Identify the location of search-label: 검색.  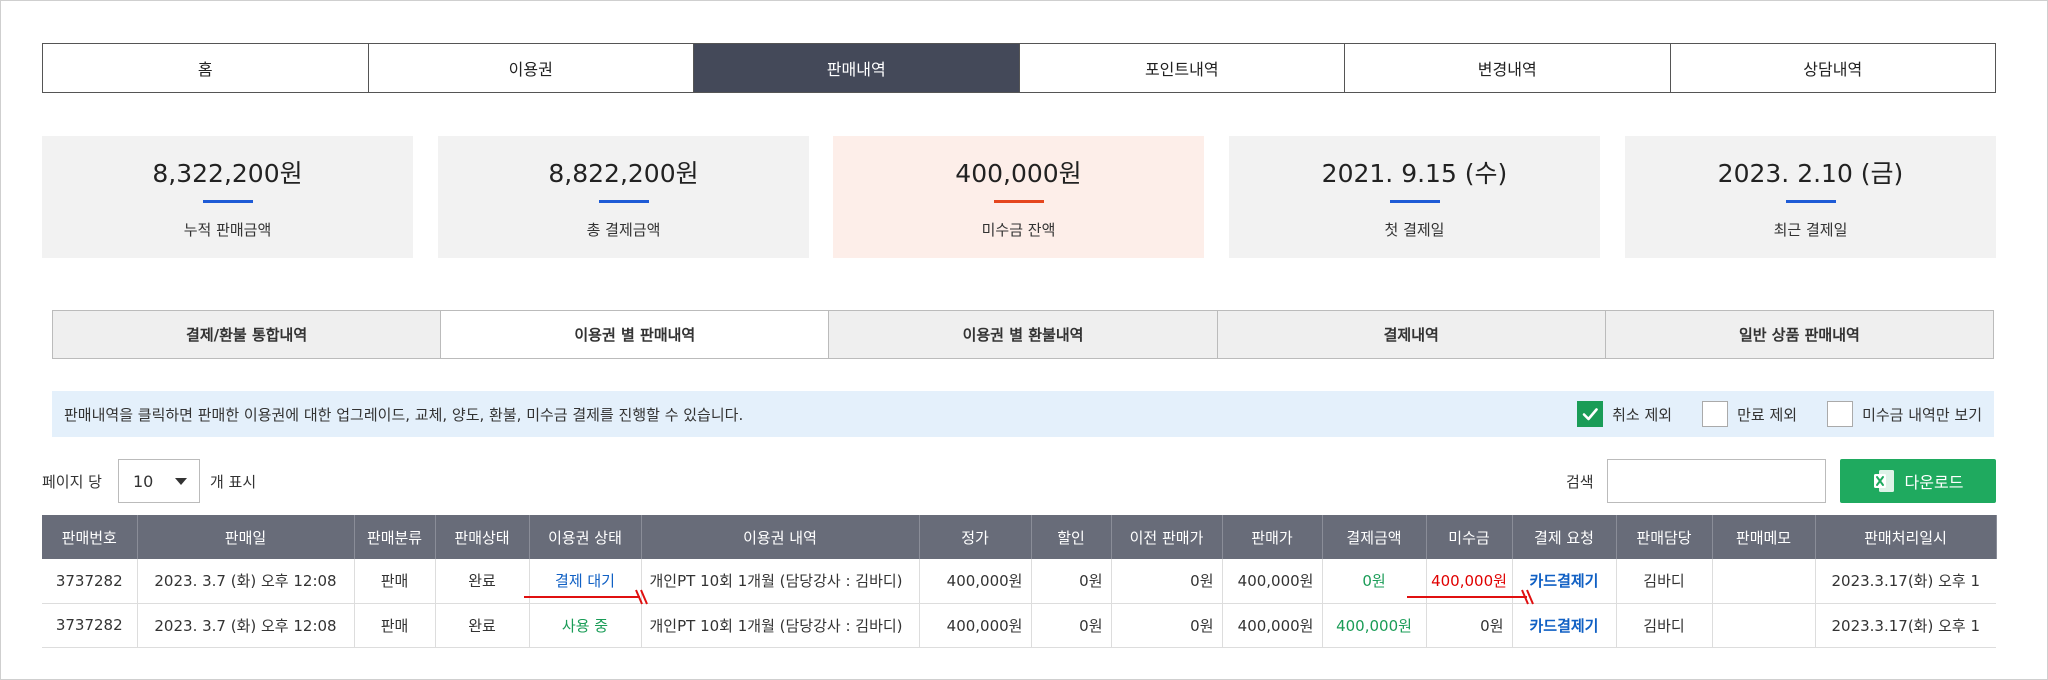
(1580, 481).